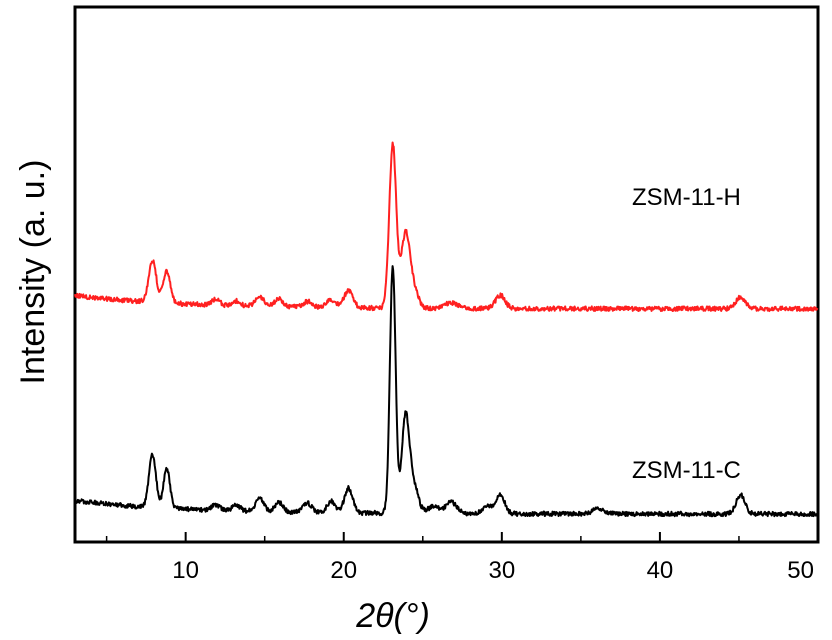 This screenshot has width=832, height=640. Describe the element at coordinates (686, 197) in the screenshot. I see `series-label-0: ZSM-11-H` at that location.